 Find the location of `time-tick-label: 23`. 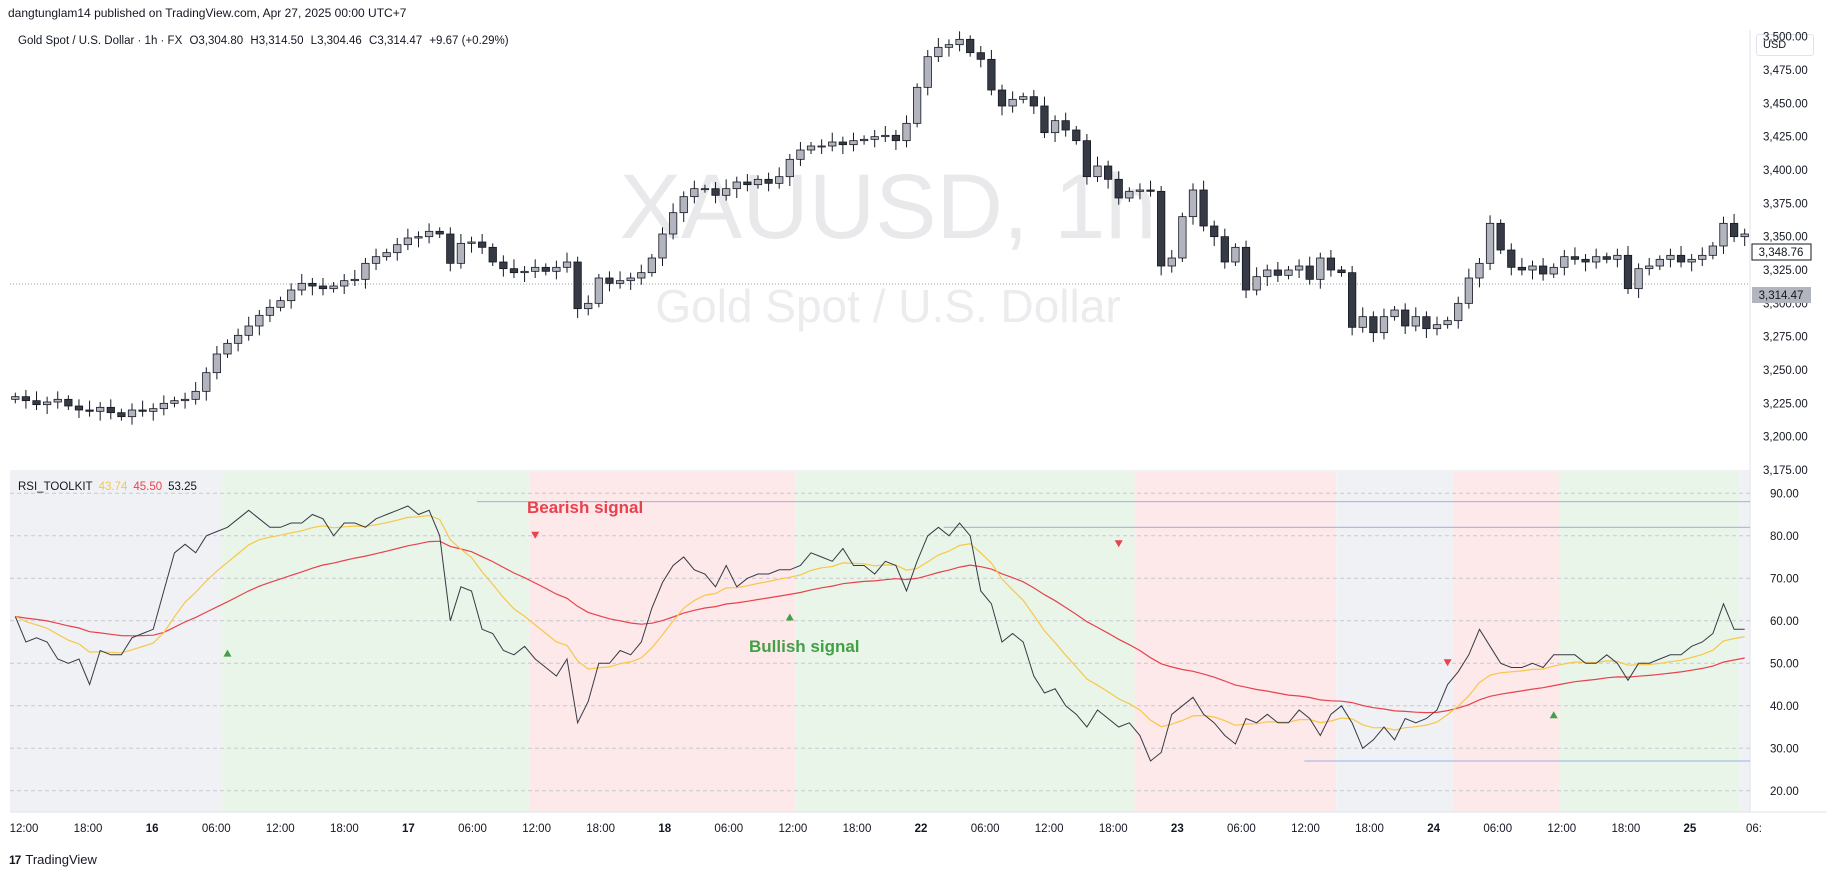

time-tick-label: 23 is located at coordinates (1177, 829).